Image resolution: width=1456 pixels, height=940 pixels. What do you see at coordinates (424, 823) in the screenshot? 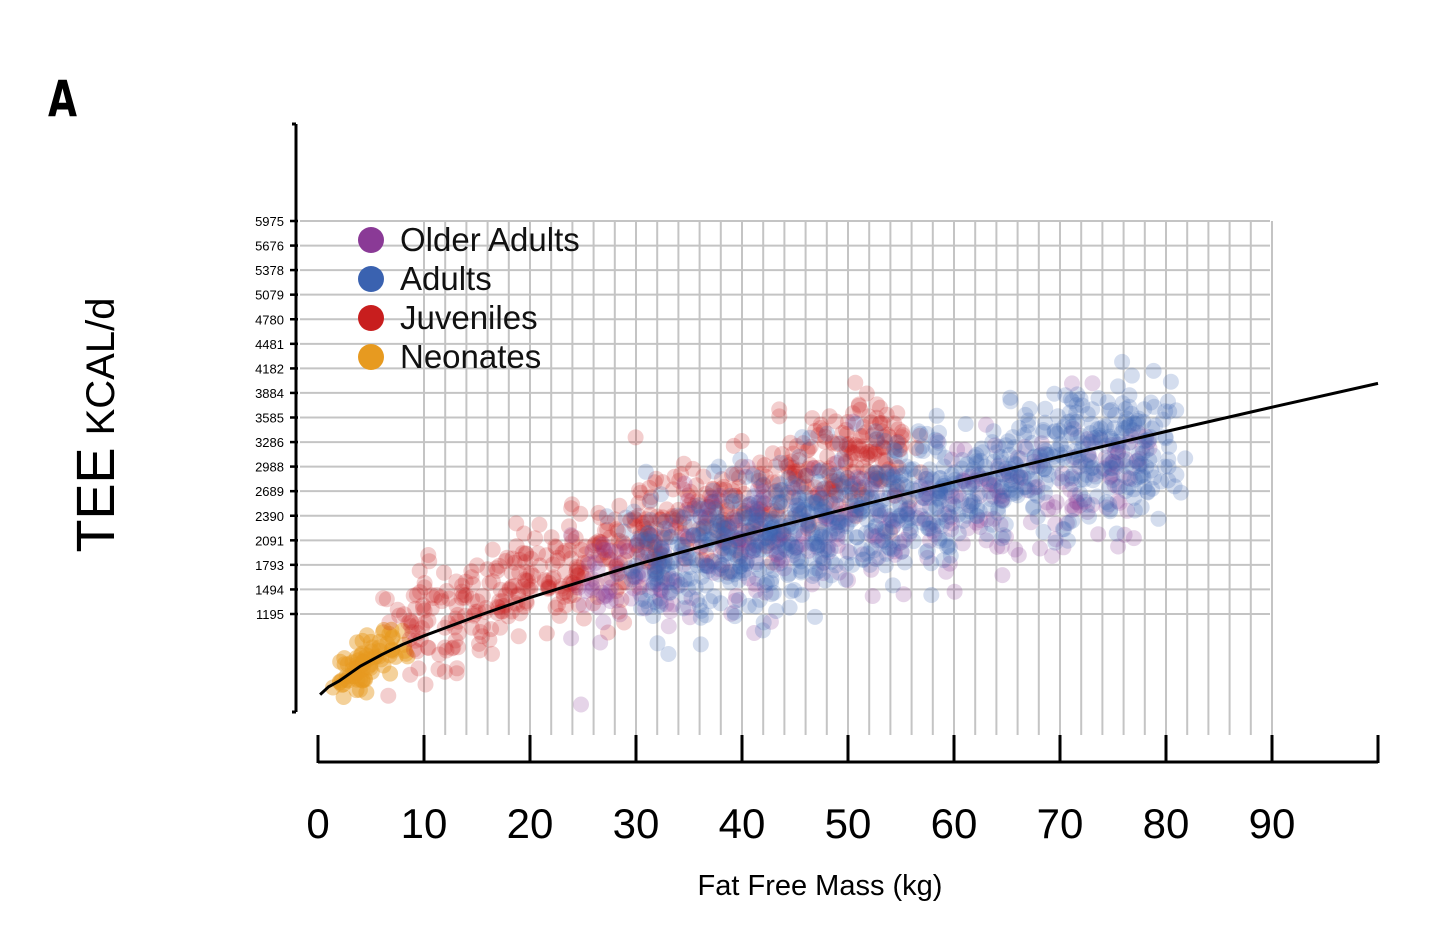
I see `x-tick-label: 10` at bounding box center [424, 823].